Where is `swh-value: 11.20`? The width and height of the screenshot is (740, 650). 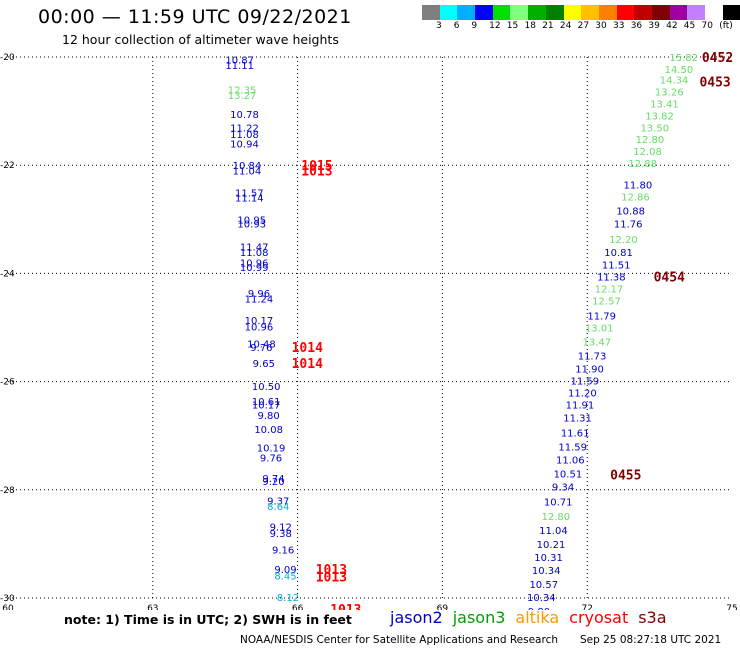
swh-value: 11.20 is located at coordinates (582, 393).